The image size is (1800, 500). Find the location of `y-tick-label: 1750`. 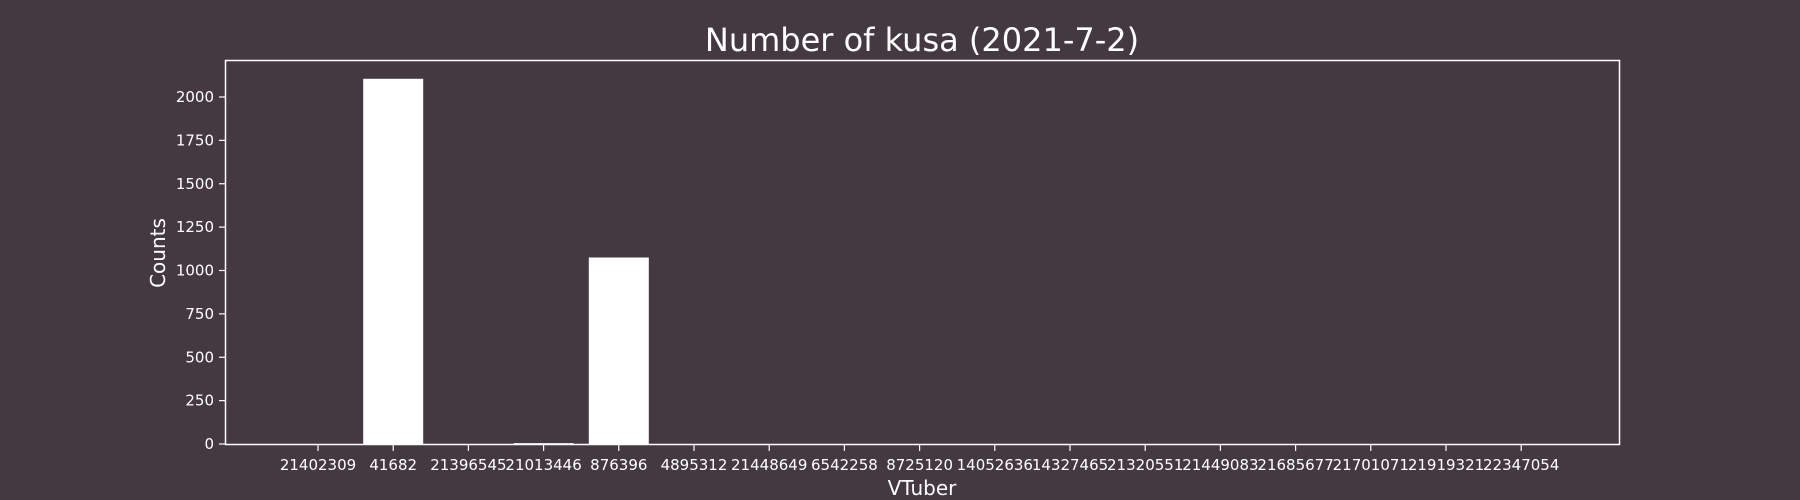

y-tick-label: 1750 is located at coordinates (195, 140).